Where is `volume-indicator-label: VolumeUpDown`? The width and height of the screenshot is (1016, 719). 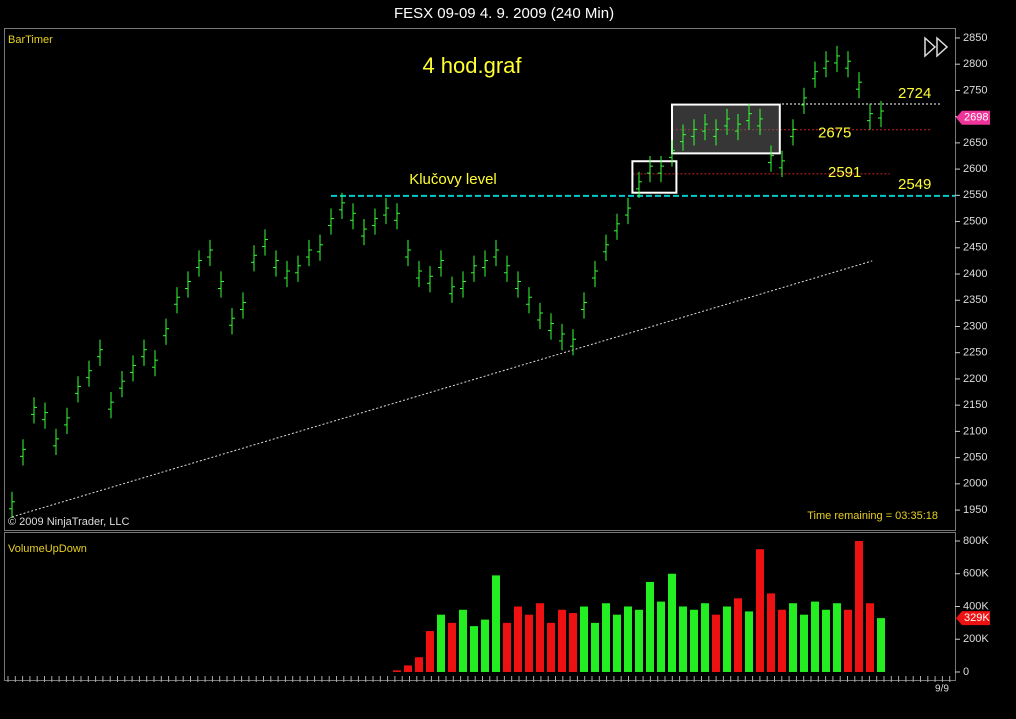 volume-indicator-label: VolumeUpDown is located at coordinates (47, 549).